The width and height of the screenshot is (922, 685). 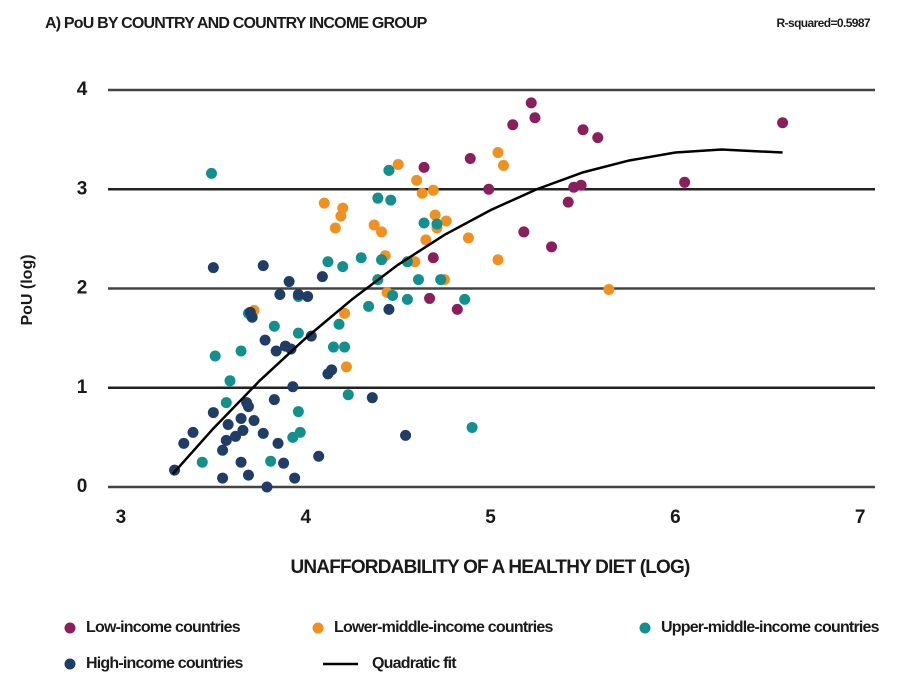 What do you see at coordinates (121, 517) in the screenshot?
I see `x-tick-label: 3` at bounding box center [121, 517].